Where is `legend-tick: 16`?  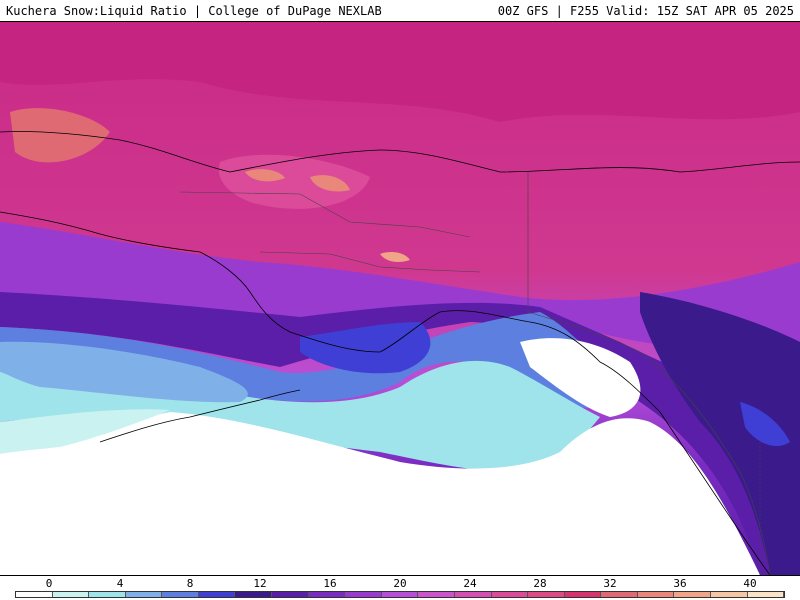 legend-tick: 16 is located at coordinates (330, 583).